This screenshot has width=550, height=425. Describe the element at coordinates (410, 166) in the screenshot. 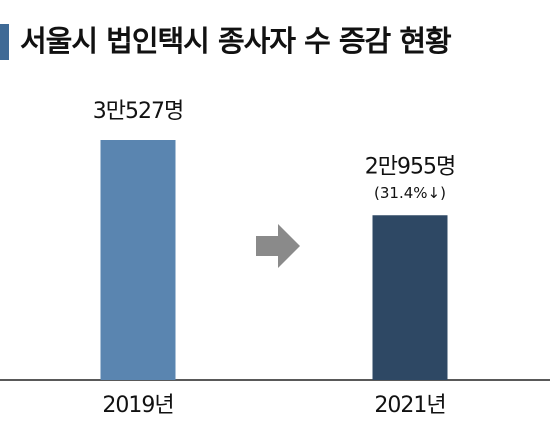

I see `value-label: 2만955명` at that location.